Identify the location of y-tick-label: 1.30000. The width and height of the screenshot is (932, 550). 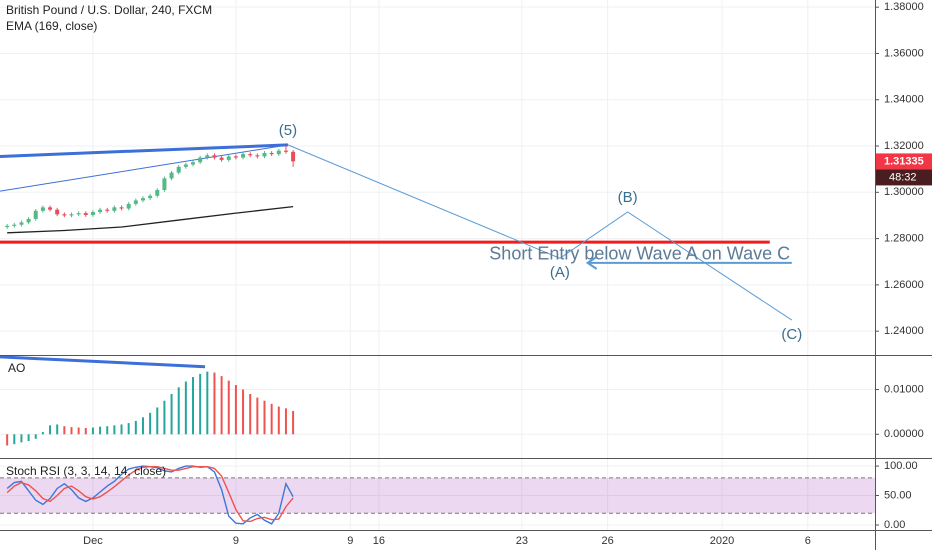
(904, 192).